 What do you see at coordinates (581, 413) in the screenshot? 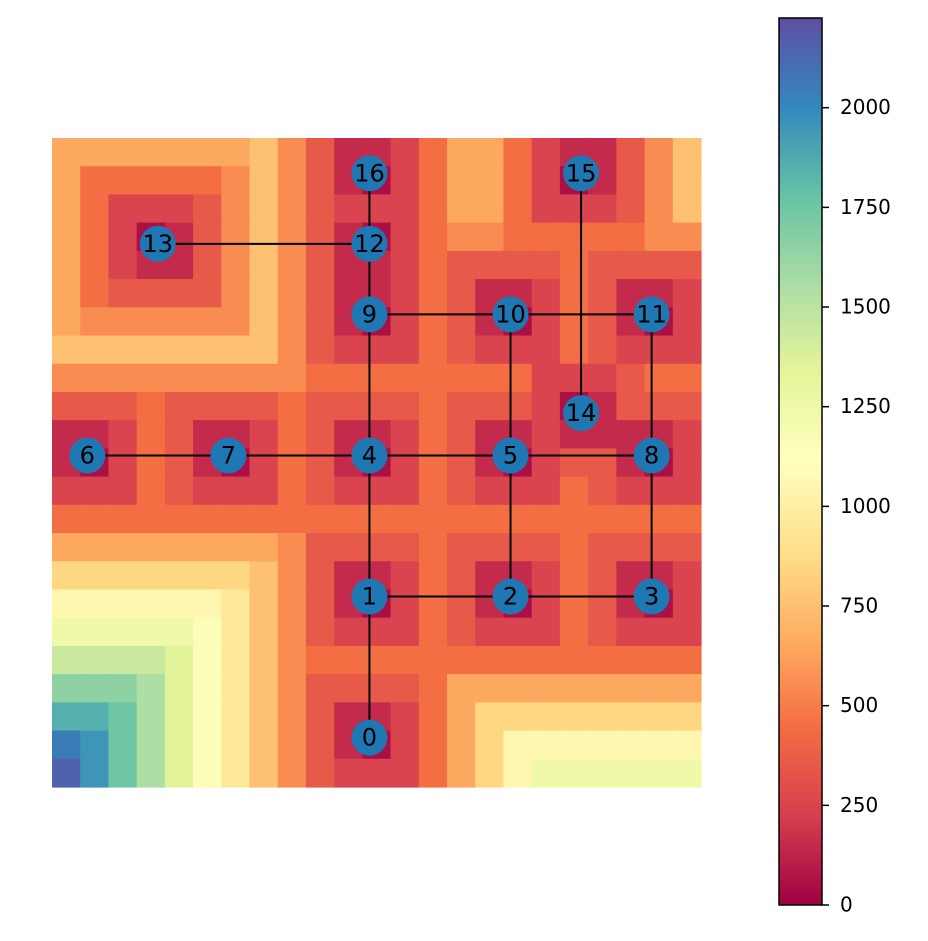
I see `node-label: 14` at bounding box center [581, 413].